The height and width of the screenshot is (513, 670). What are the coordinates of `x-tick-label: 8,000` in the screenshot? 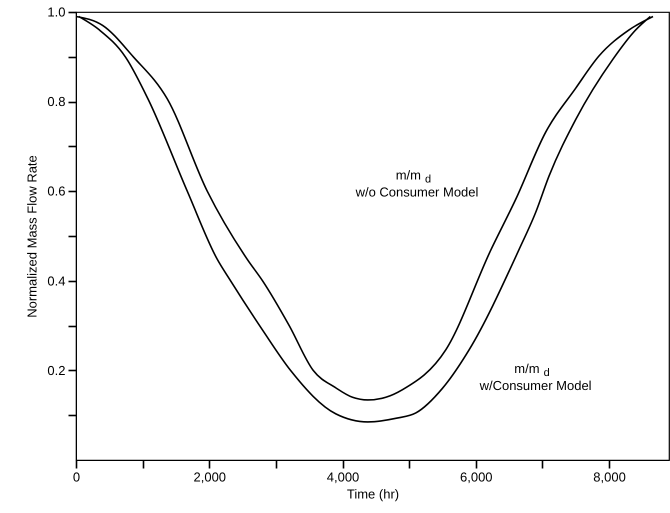 It's located at (609, 477).